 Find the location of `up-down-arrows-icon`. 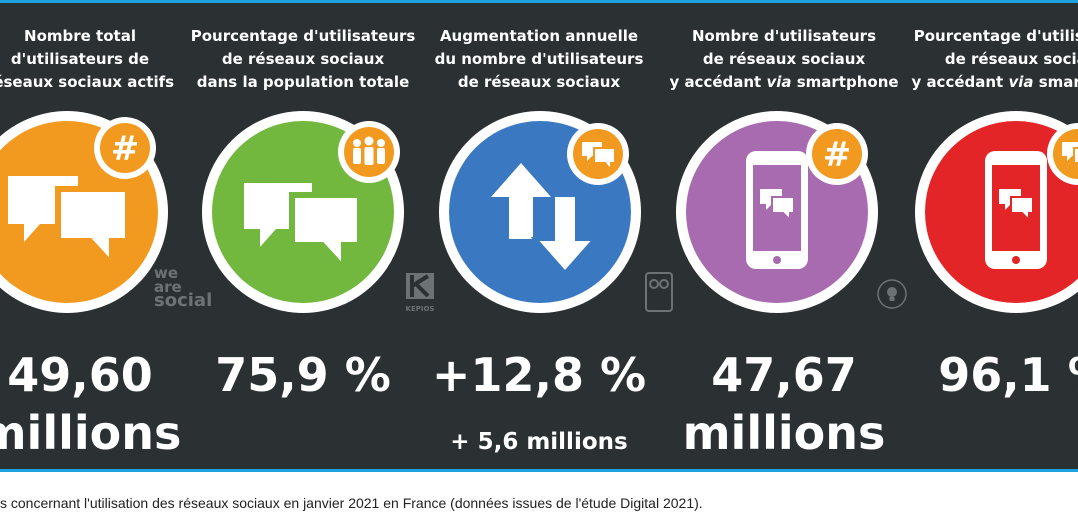

up-down-arrows-icon is located at coordinates (545, 220).